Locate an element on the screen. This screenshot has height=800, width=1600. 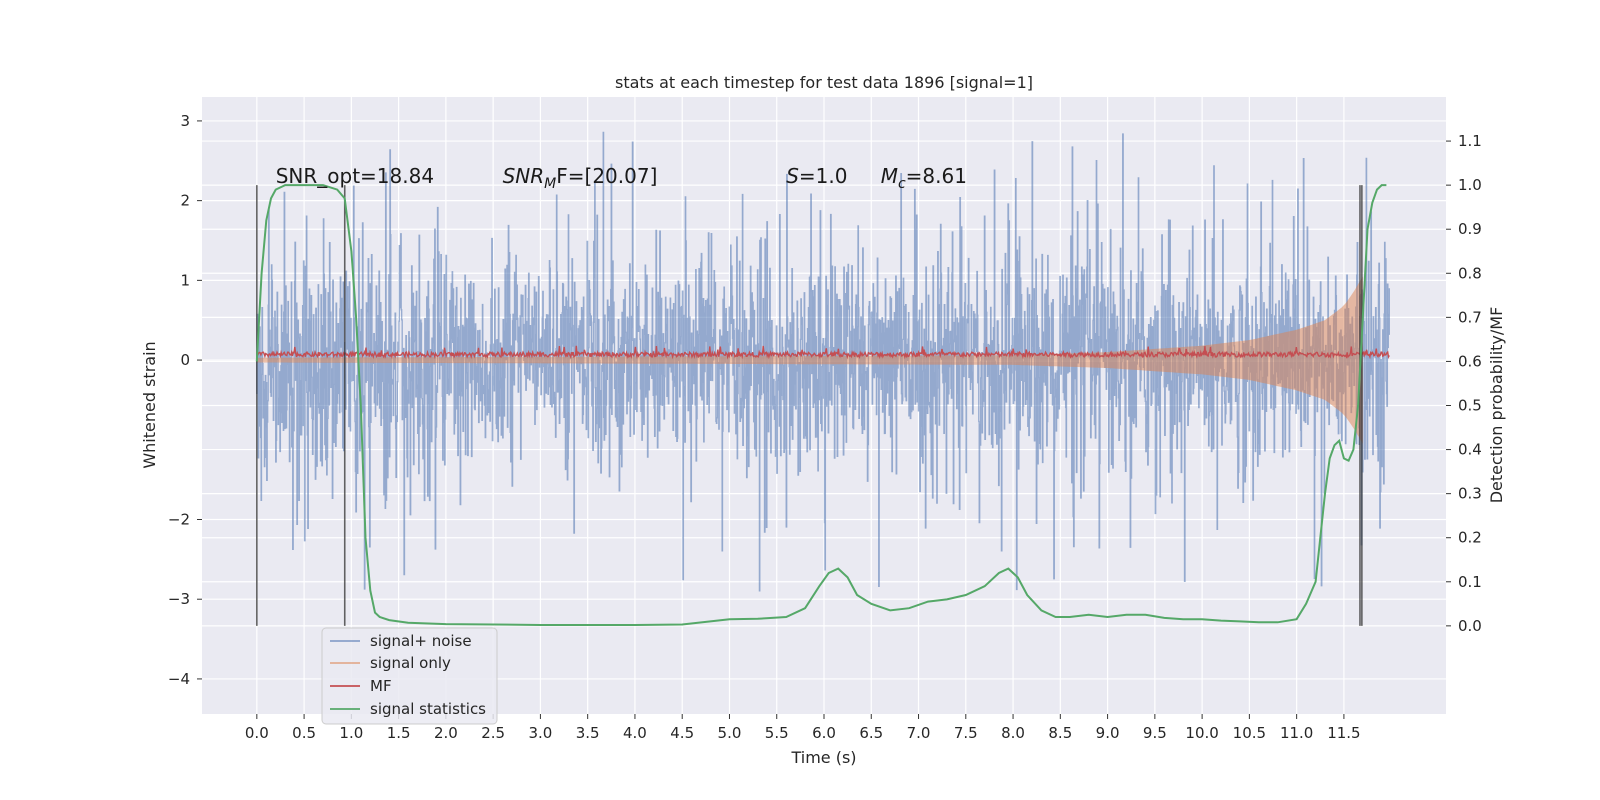
y2-tick-label: 0.0 is located at coordinates (1470, 626).